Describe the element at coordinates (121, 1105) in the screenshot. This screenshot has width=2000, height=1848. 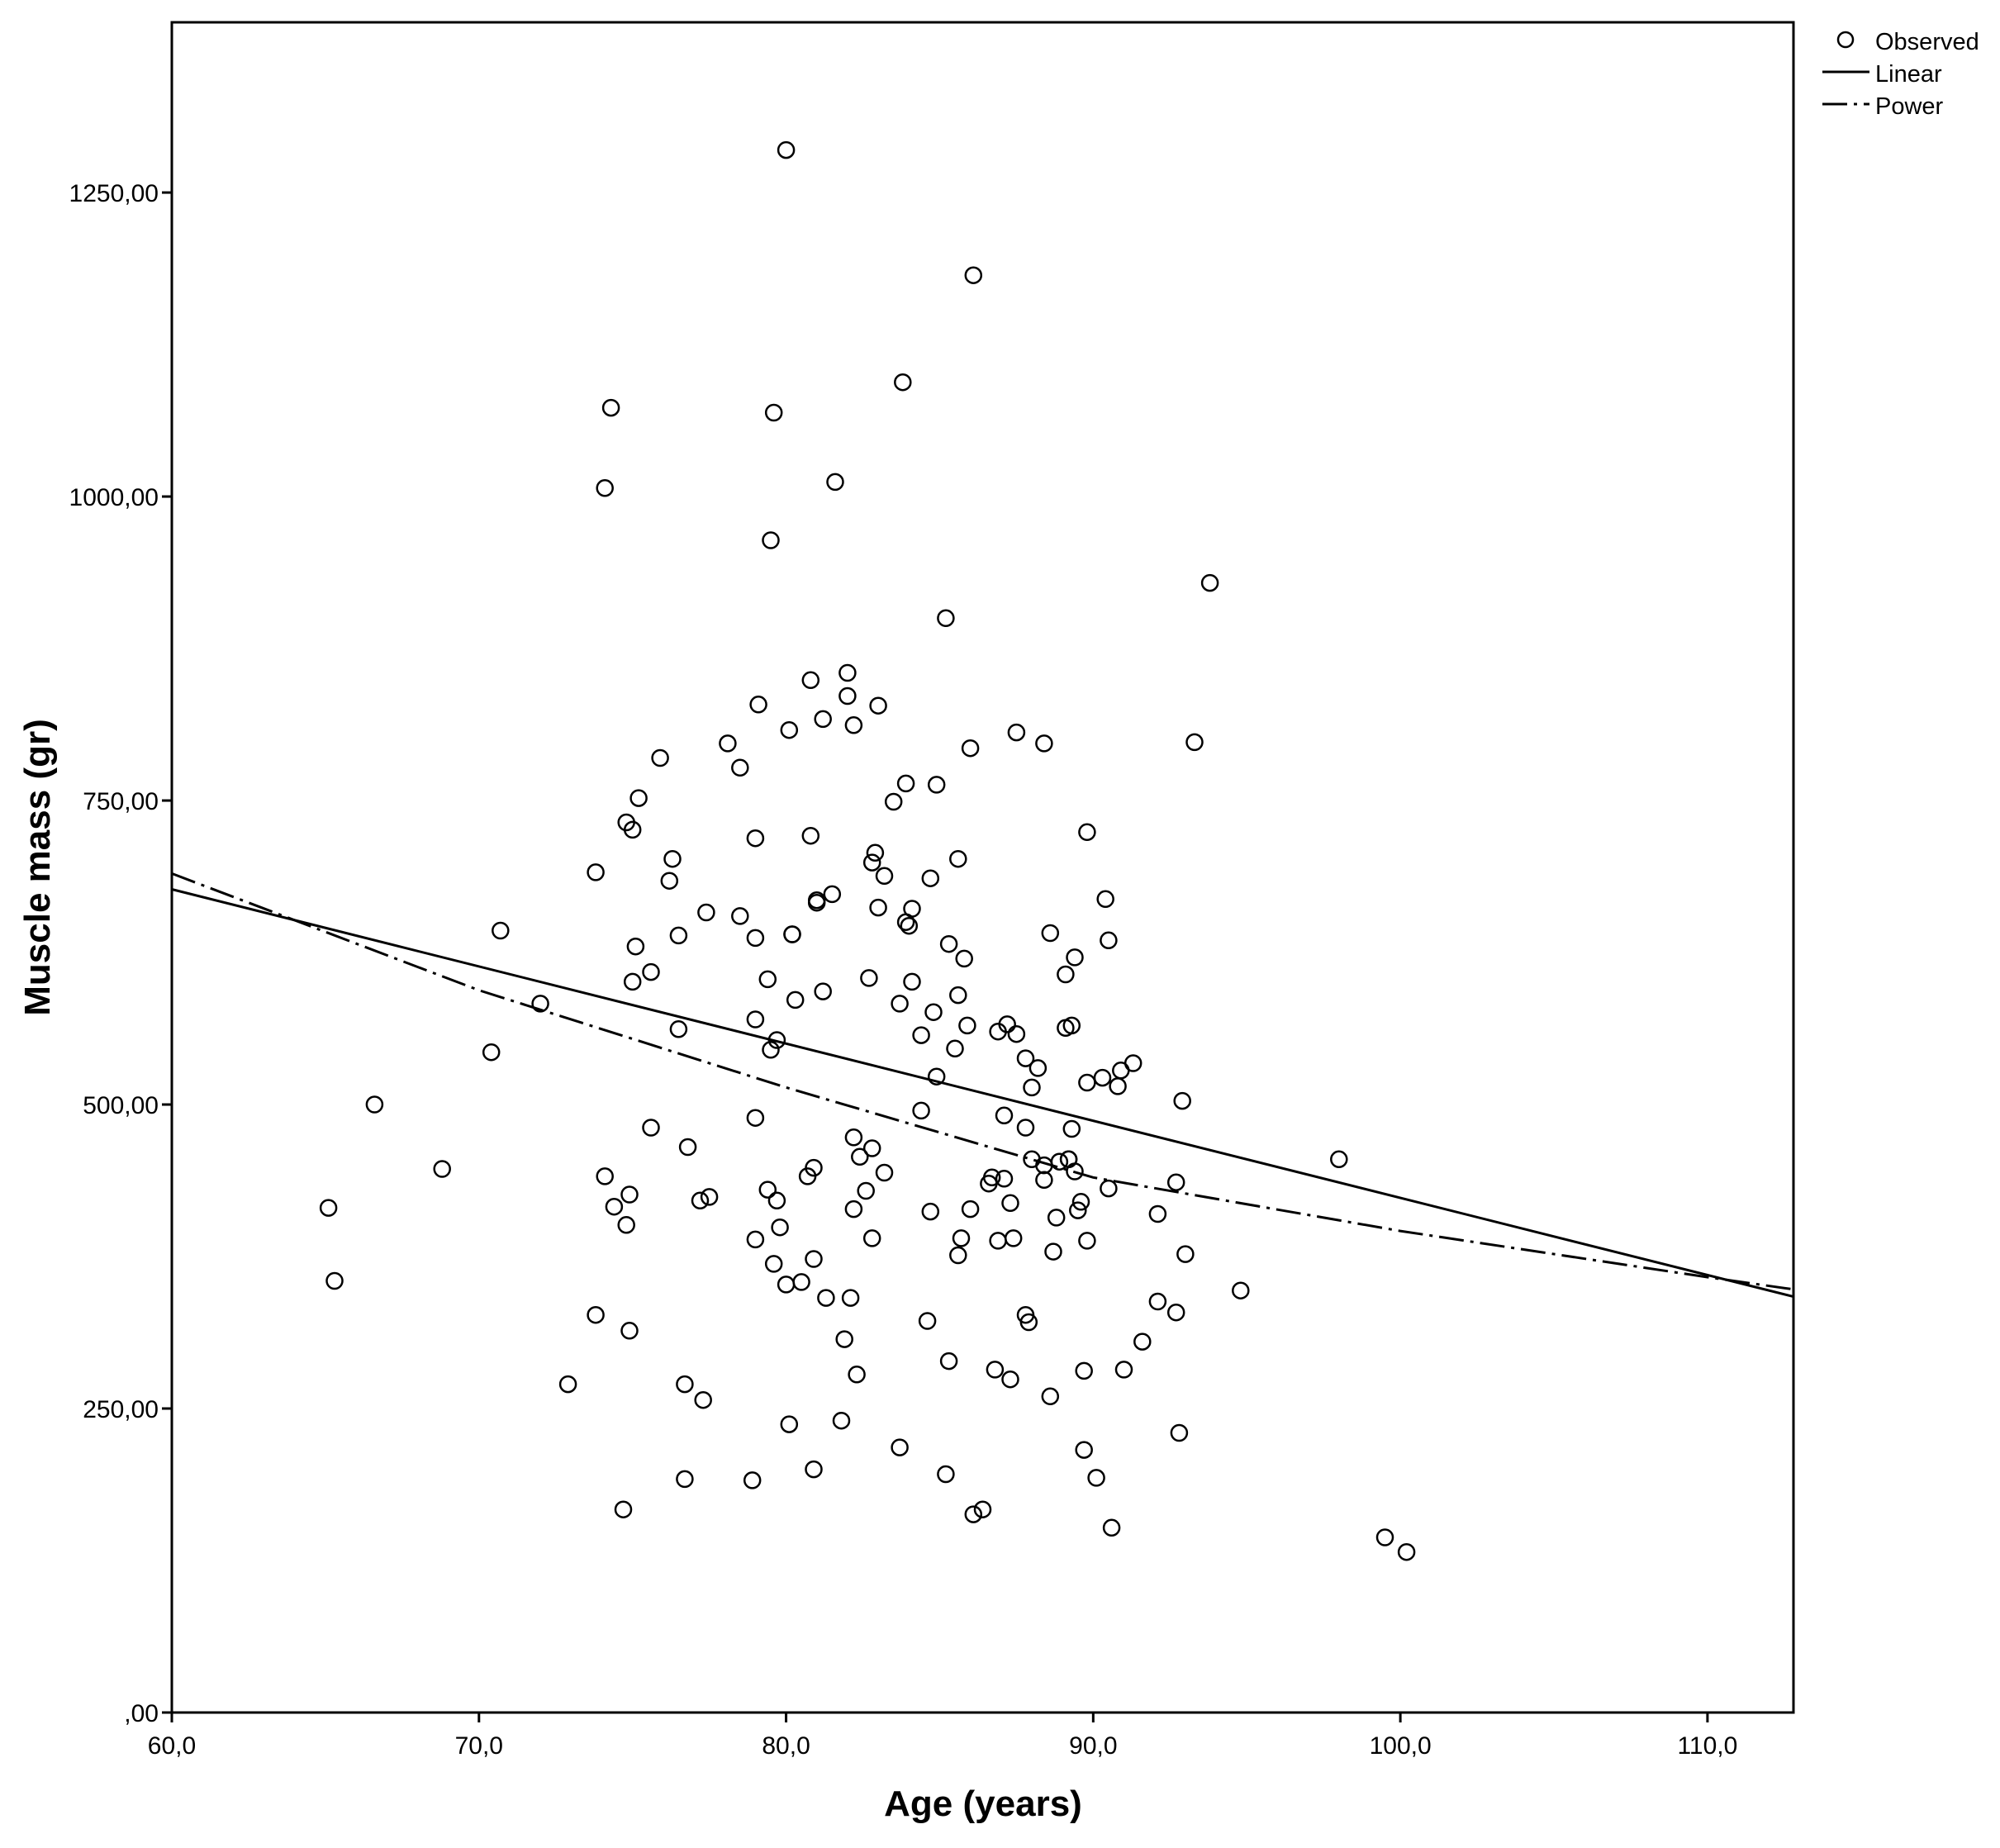
I see `y-tick-label: 500,00` at that location.